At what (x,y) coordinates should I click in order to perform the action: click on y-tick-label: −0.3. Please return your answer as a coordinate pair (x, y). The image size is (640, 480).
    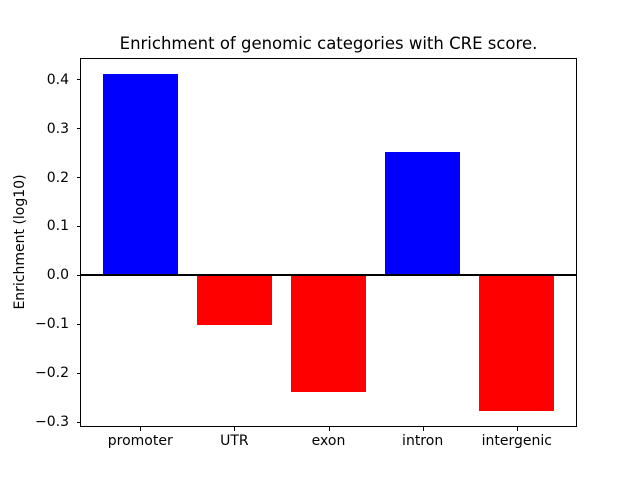
    Looking at the image, I should click on (52, 422).